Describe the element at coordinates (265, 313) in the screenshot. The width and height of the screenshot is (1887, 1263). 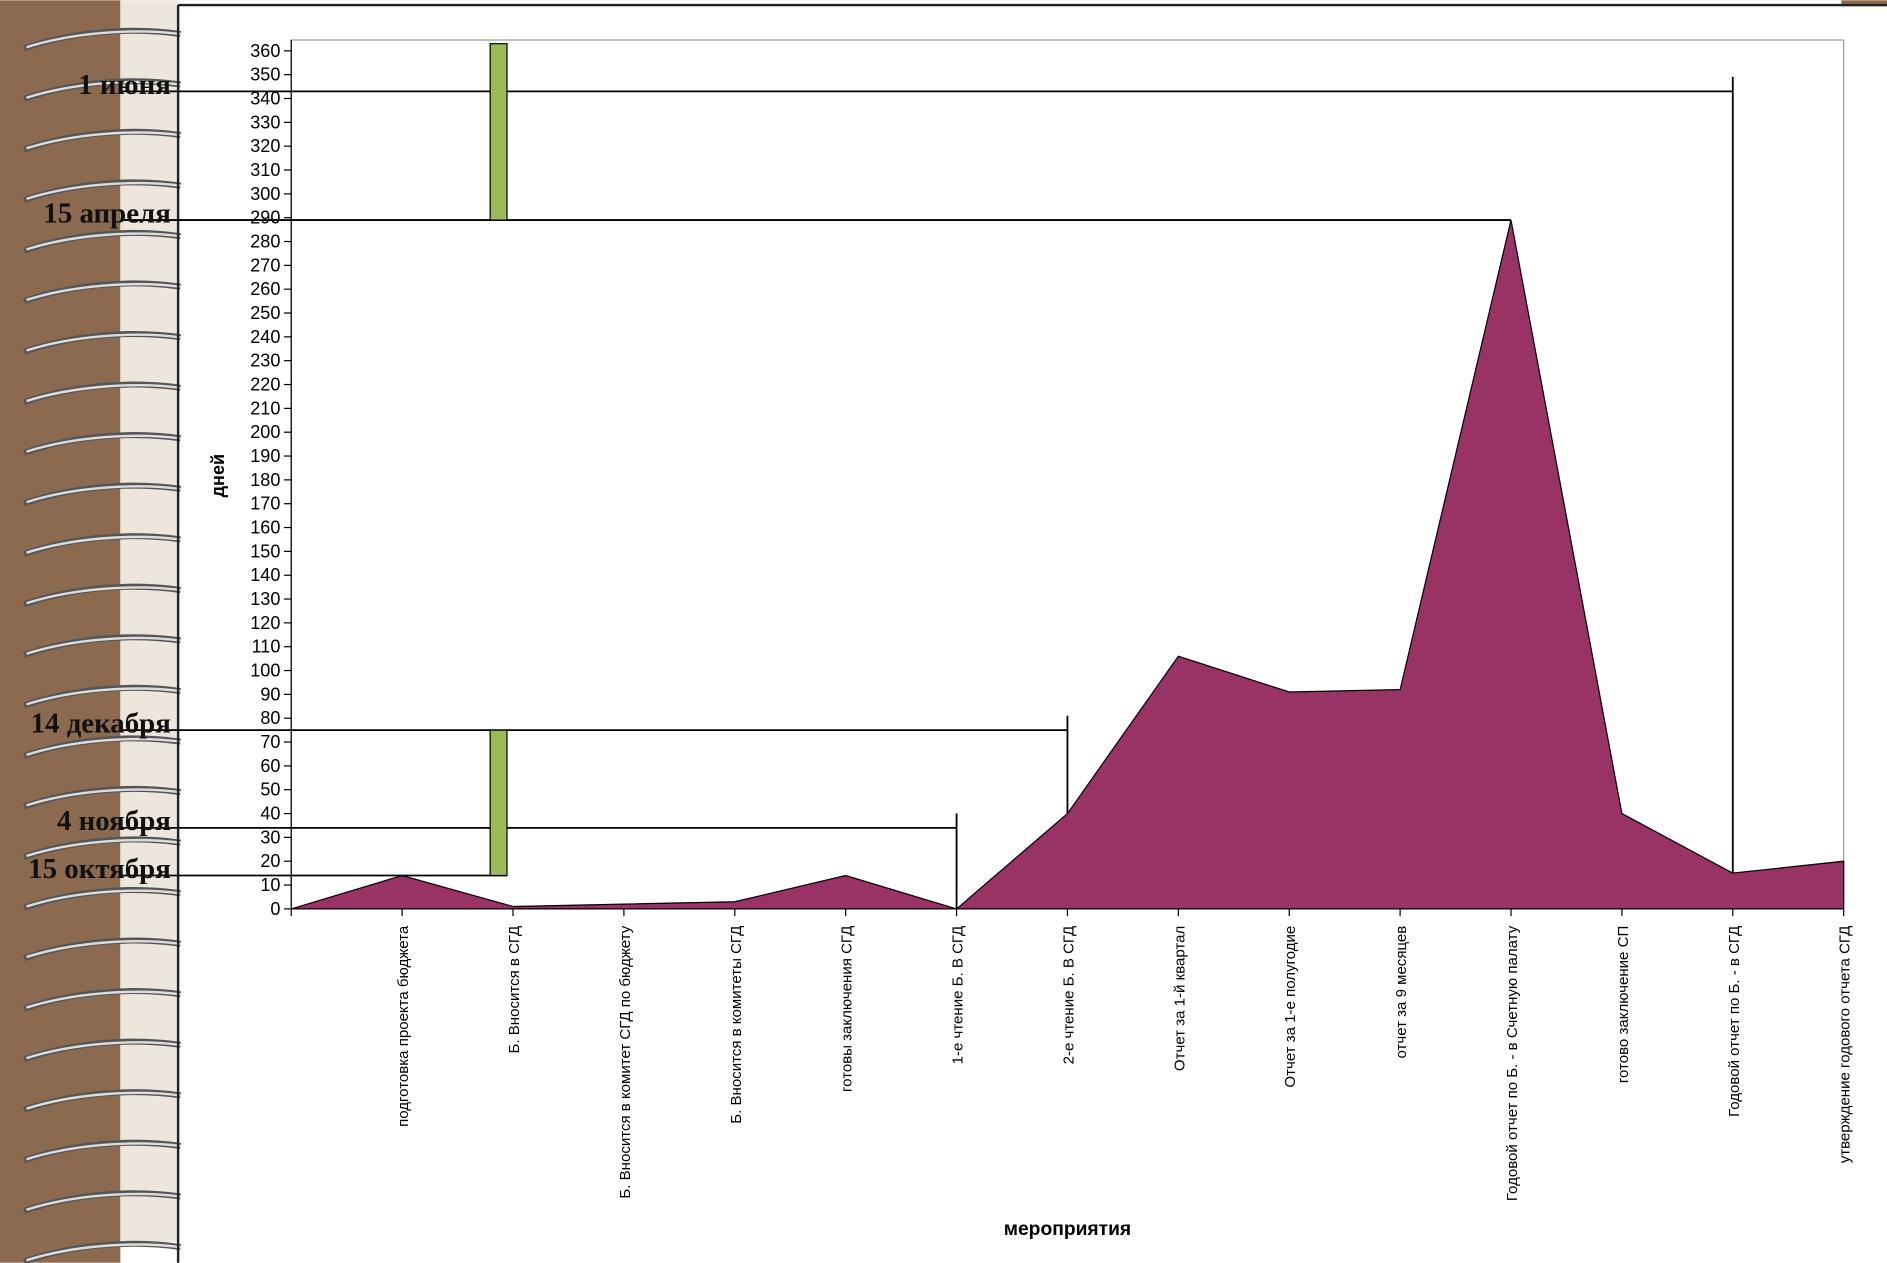
I see `y-tick-label: 250` at that location.